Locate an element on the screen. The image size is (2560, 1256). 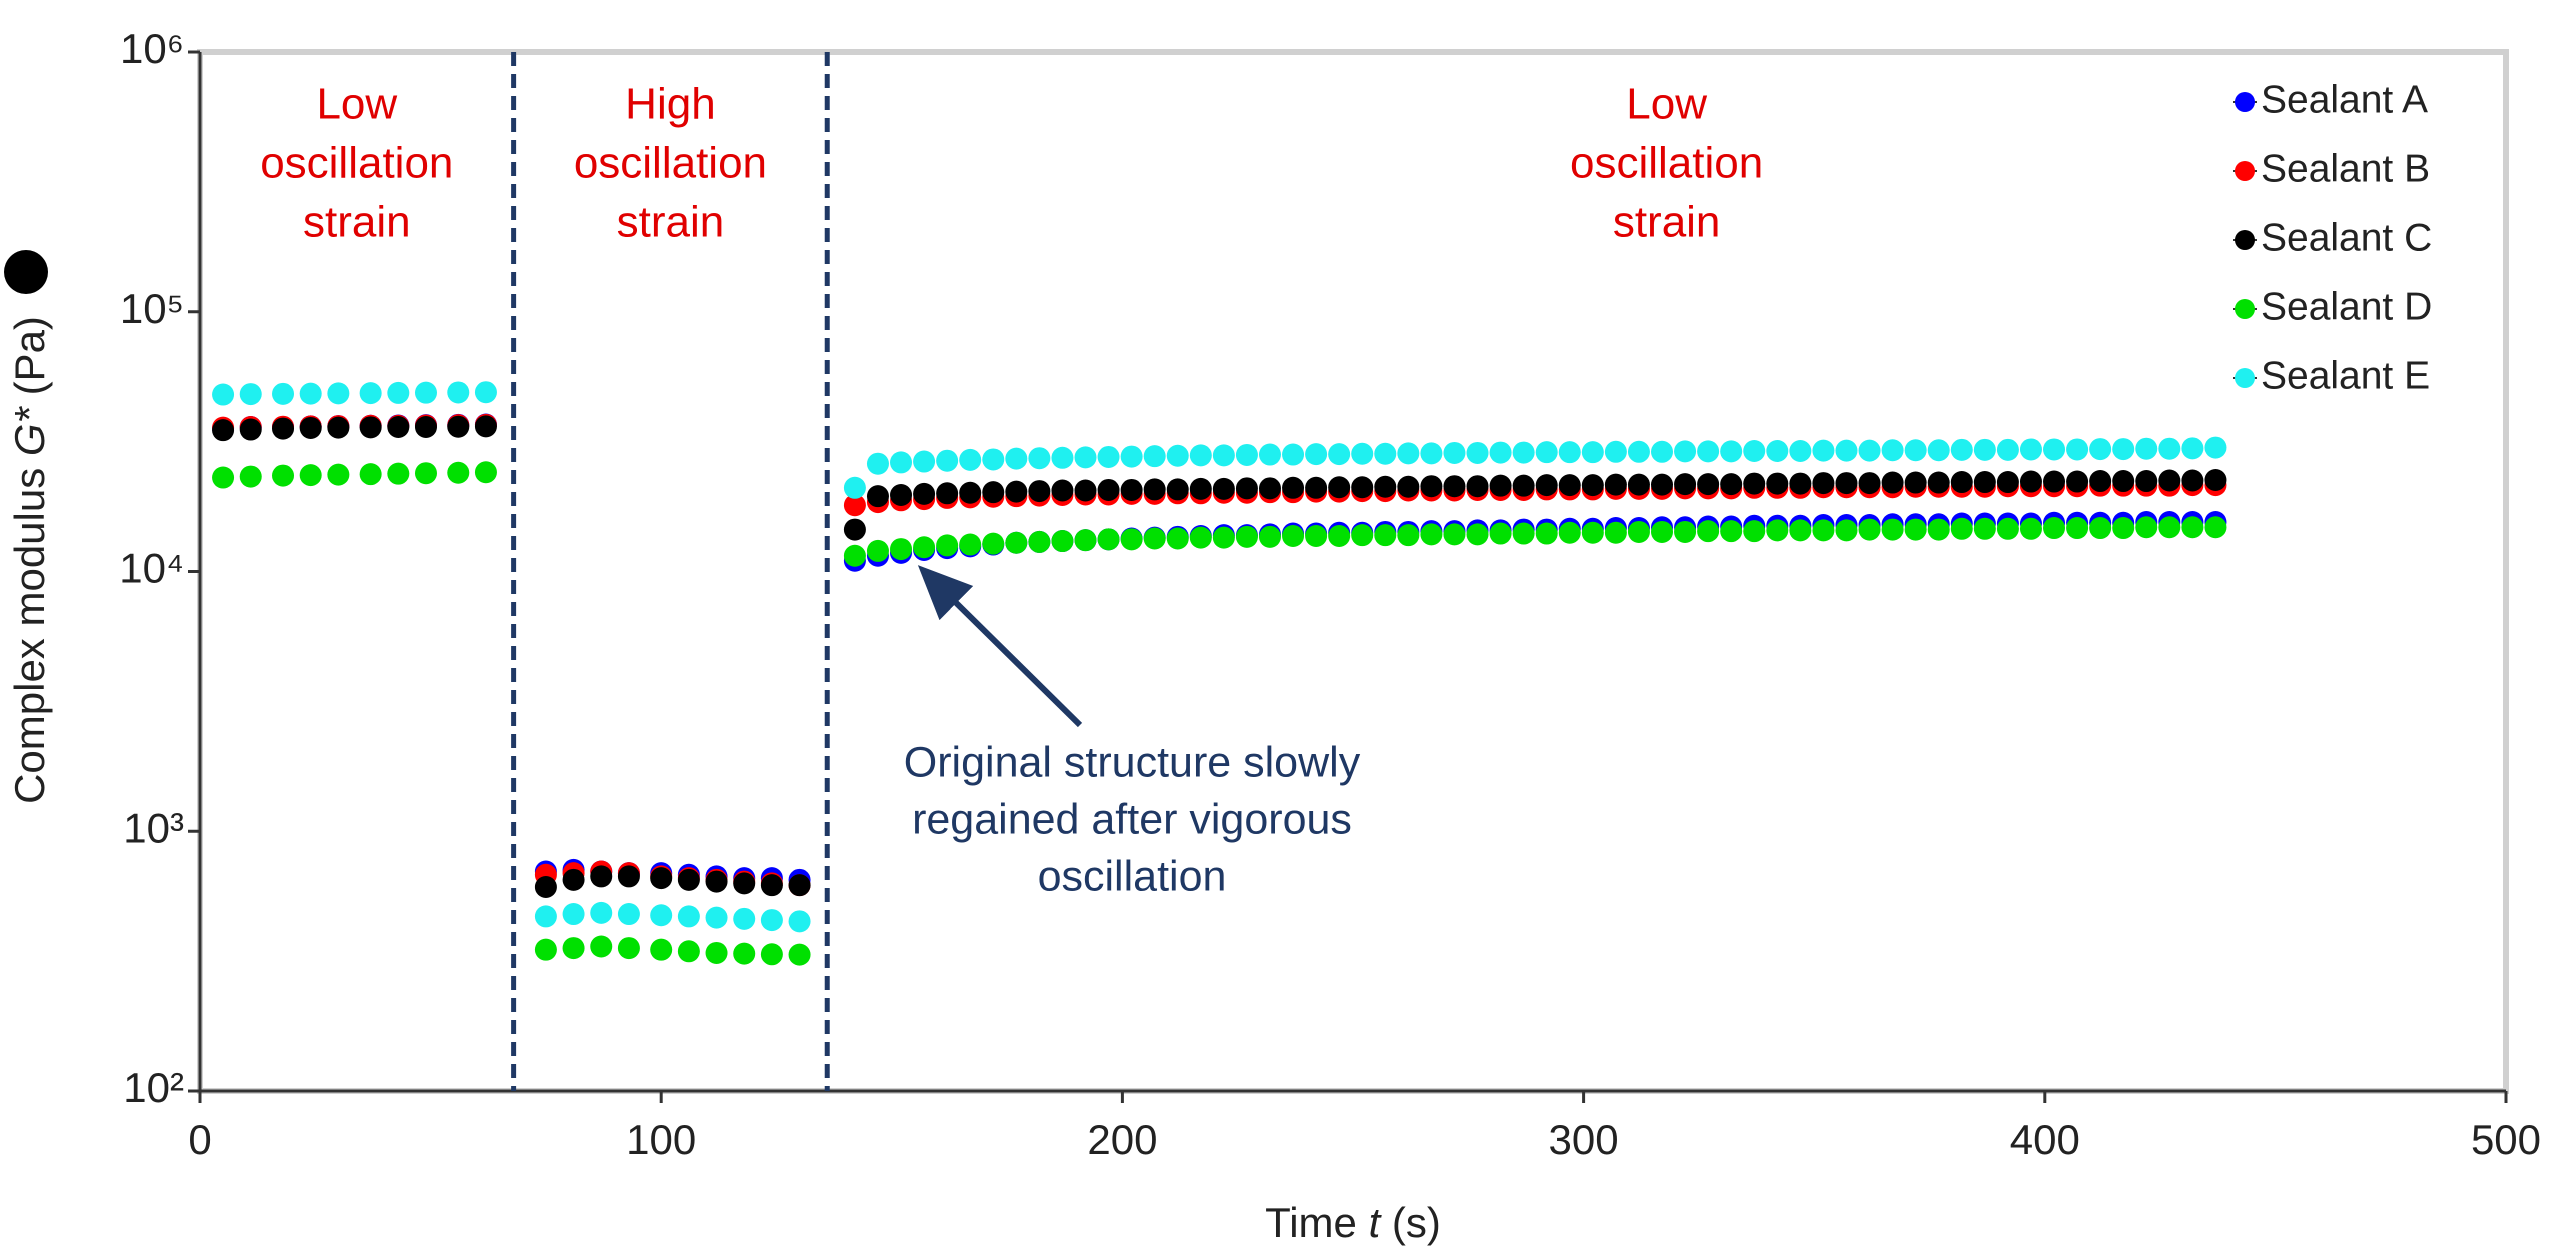
x-tick-label: 0 is located at coordinates (199, 1139).